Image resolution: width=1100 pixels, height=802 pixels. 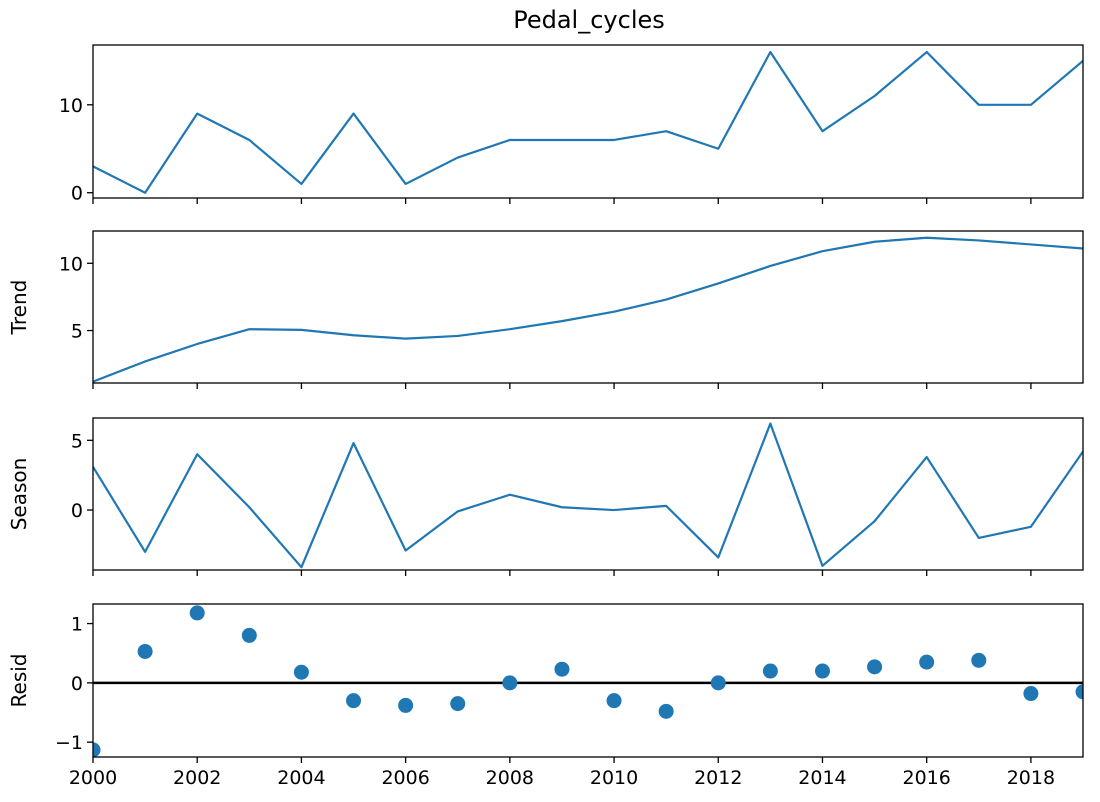 I want to click on resid-point-2004, so click(x=301, y=672).